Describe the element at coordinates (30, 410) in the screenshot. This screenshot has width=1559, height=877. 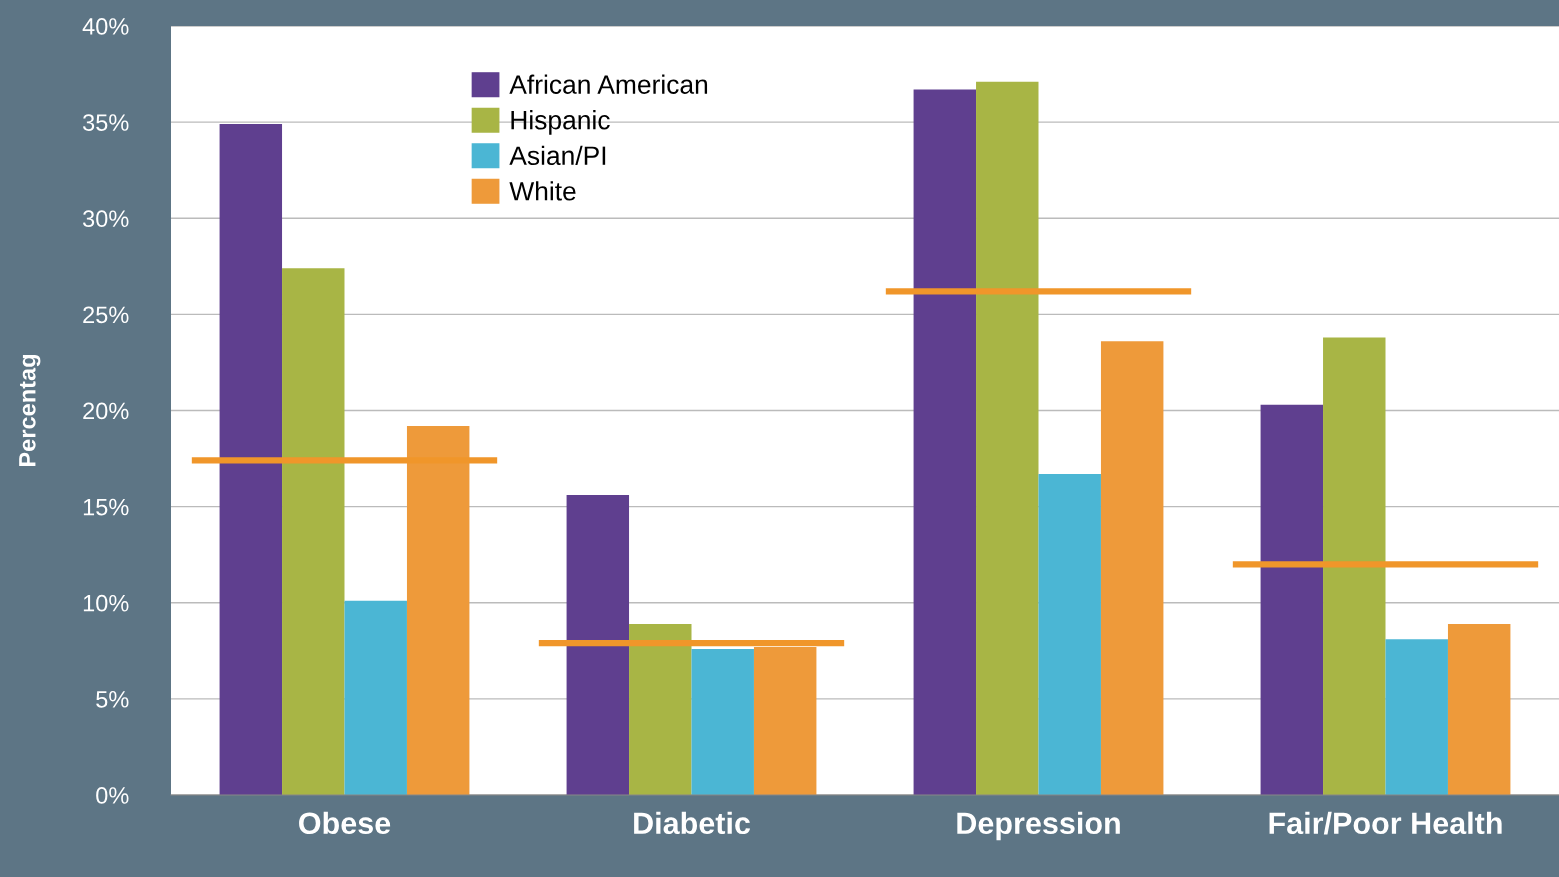
I see `y-axis-title: Percentag` at that location.